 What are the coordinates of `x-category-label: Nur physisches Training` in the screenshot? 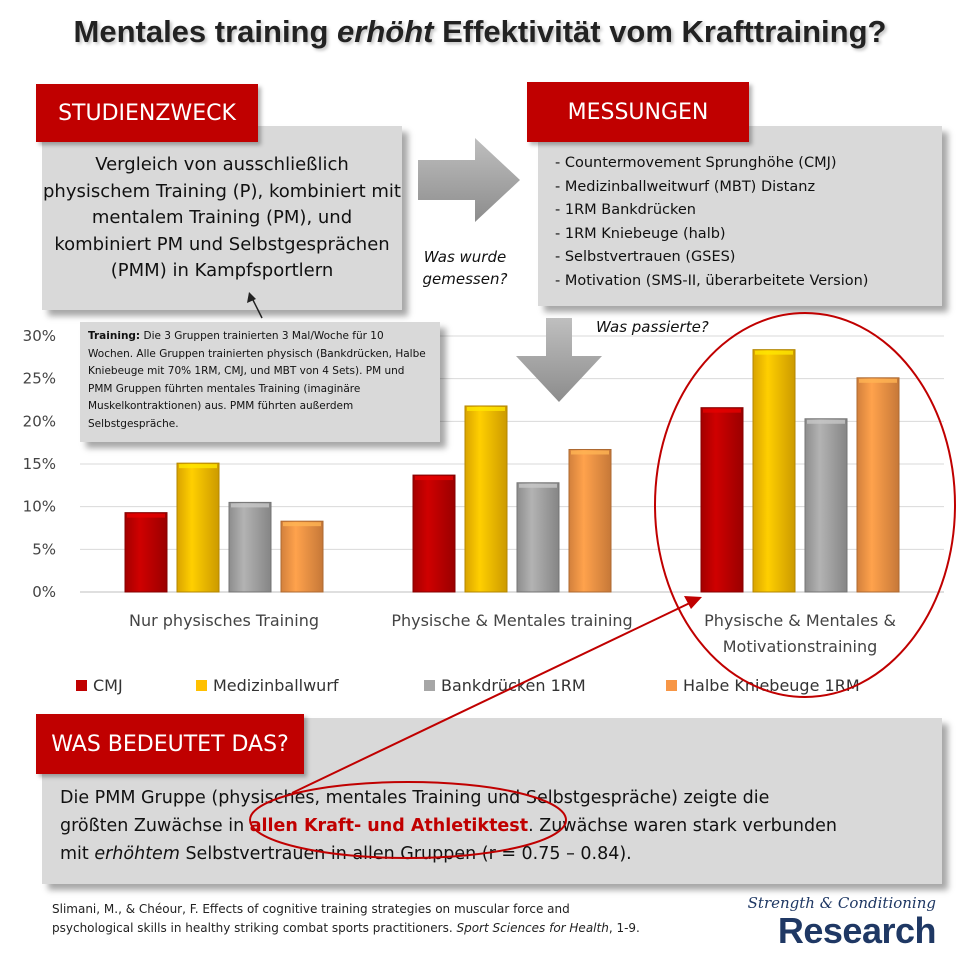 It's located at (224, 620).